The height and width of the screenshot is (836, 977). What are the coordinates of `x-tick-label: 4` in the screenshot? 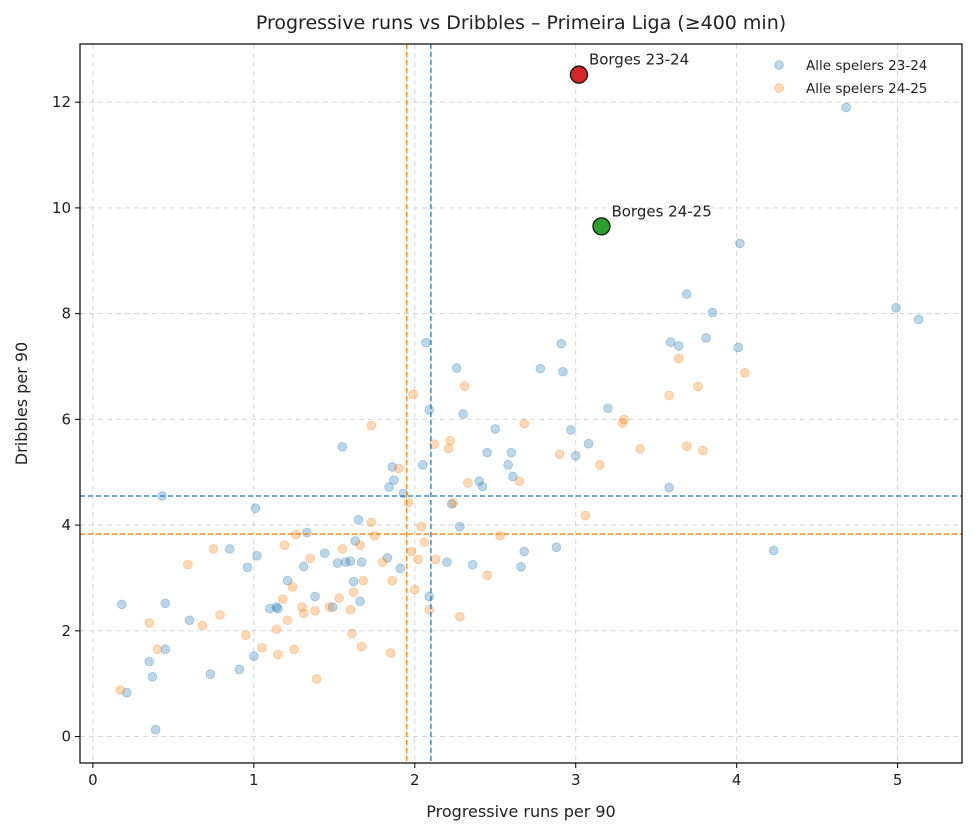 It's located at (737, 780).